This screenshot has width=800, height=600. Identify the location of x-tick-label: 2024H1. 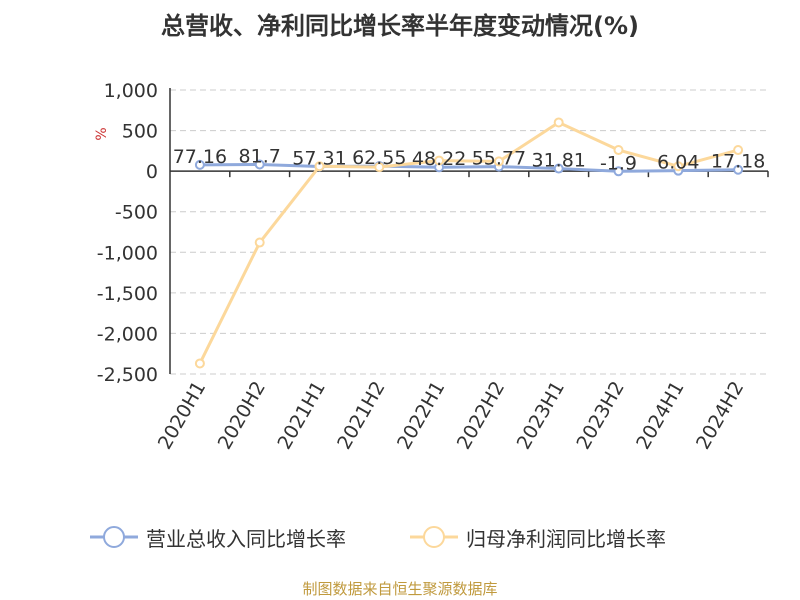
(660, 416).